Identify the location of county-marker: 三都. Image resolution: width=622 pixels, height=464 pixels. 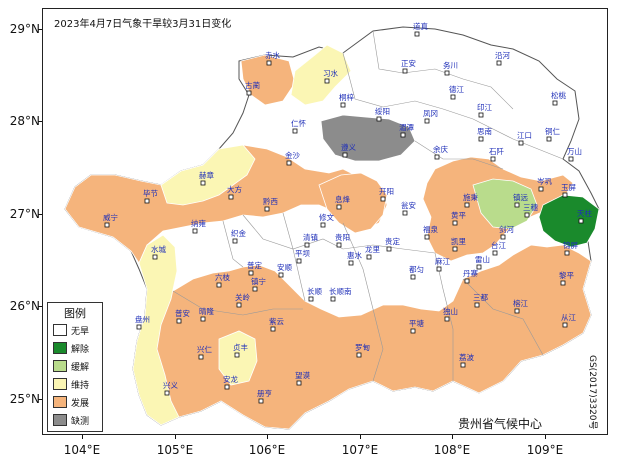
(480, 300).